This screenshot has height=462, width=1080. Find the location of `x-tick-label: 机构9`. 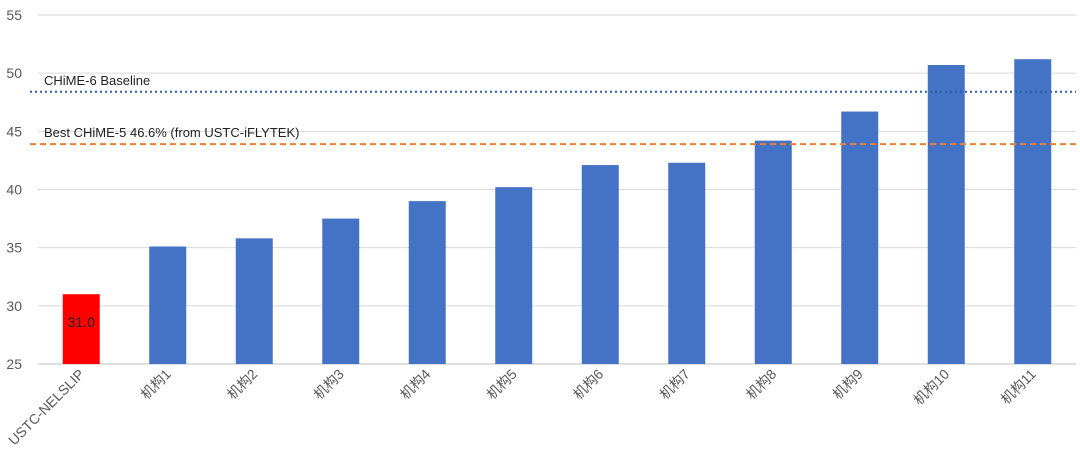

x-tick-label: 机构9 is located at coordinates (847, 384).